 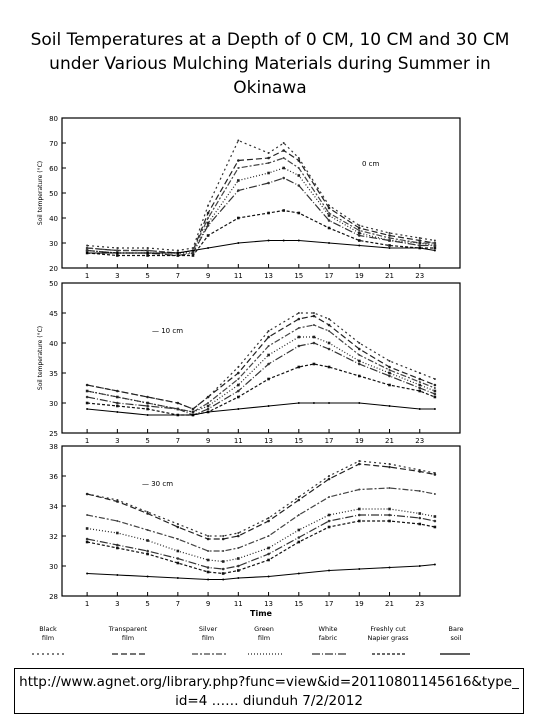 What do you see at coordinates (268, 604) in the screenshot?
I see `x-tick-label: 13` at bounding box center [268, 604].